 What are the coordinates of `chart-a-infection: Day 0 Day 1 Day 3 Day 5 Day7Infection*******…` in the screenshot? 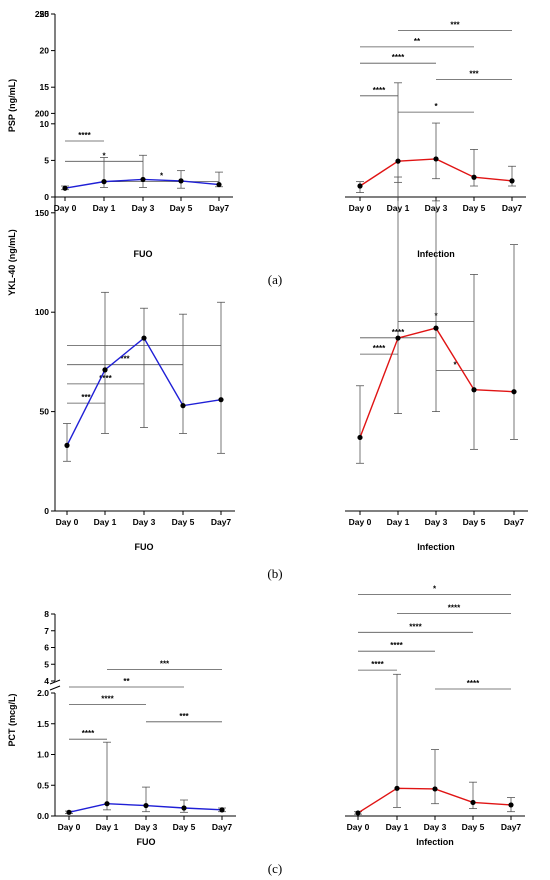 It's located at (435, 140).